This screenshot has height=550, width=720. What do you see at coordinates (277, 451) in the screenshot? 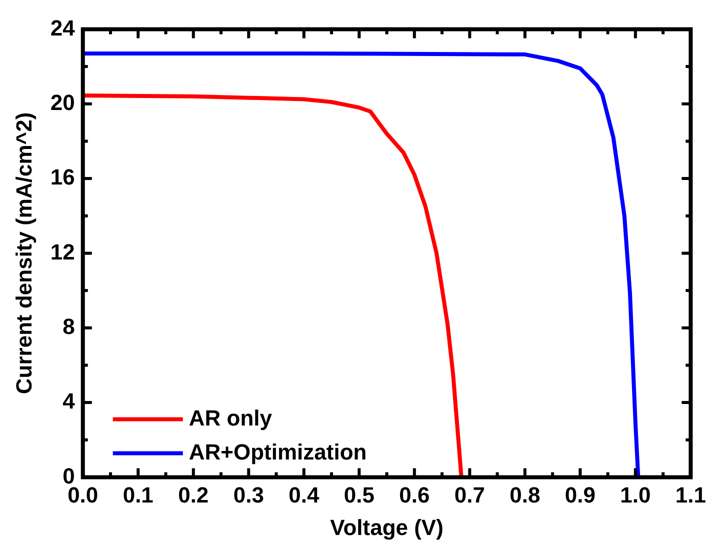
I see `legend-label: AR+Optimization` at bounding box center [277, 451].